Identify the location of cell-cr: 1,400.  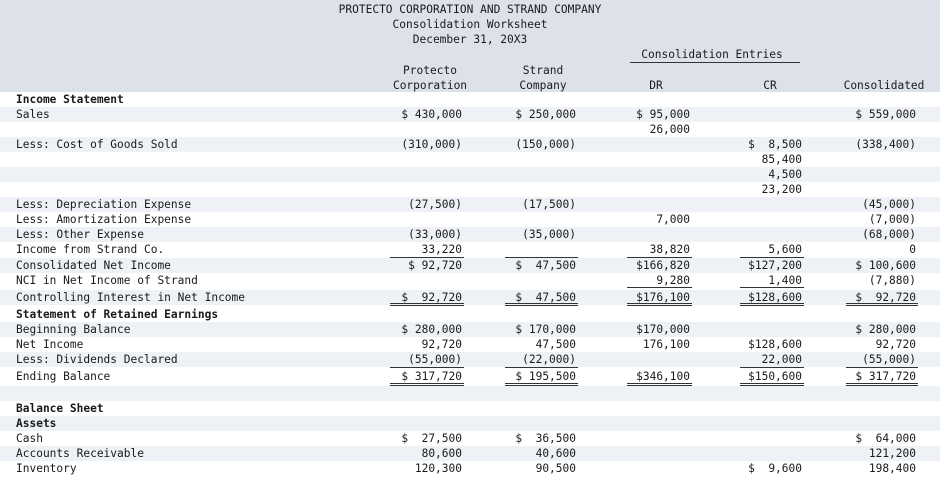
(785, 280).